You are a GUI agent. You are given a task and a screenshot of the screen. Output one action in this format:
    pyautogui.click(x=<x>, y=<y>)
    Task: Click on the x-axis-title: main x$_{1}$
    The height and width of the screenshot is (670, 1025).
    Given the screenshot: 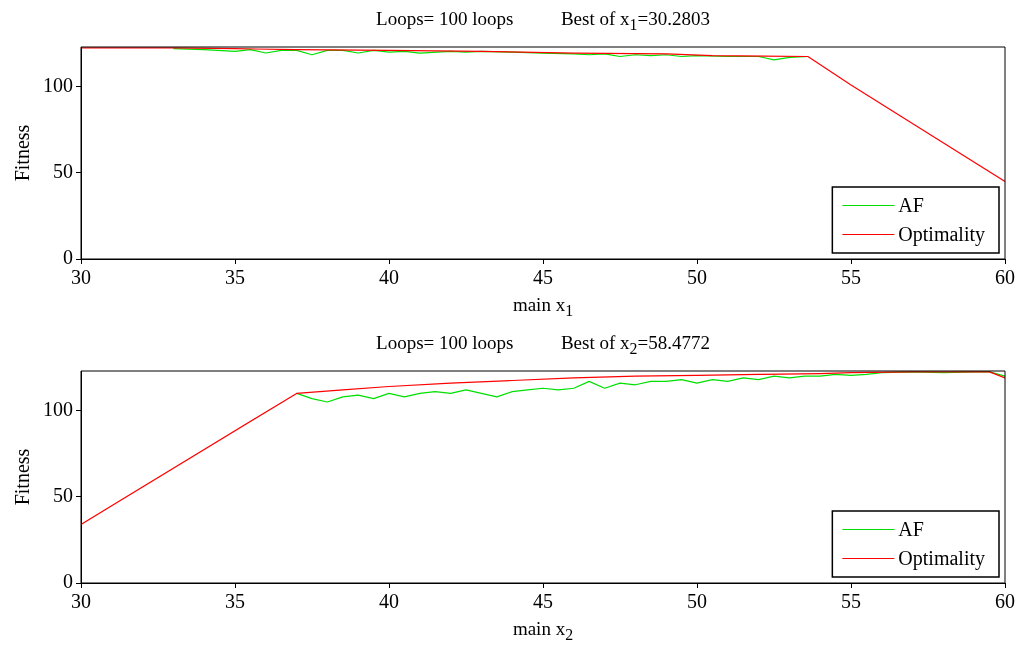 What is the action you would take?
    pyautogui.click(x=543, y=307)
    